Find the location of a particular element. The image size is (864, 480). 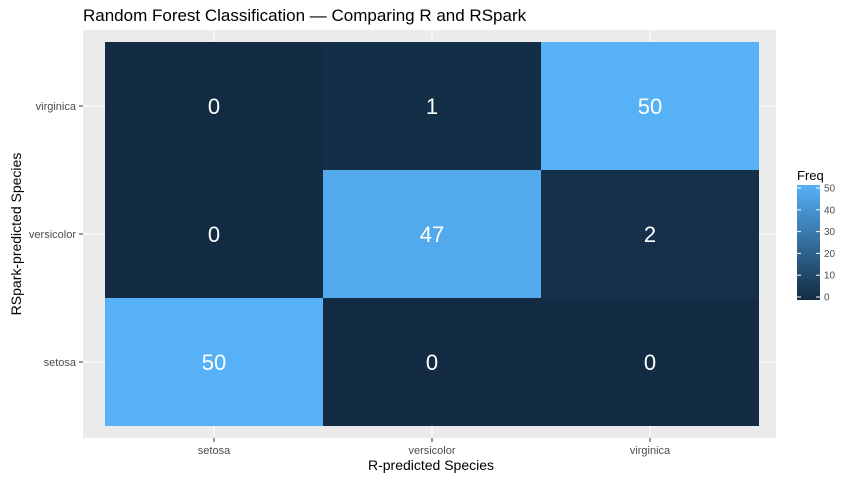

x-tick-label-setosa: setosa is located at coordinates (214, 451).